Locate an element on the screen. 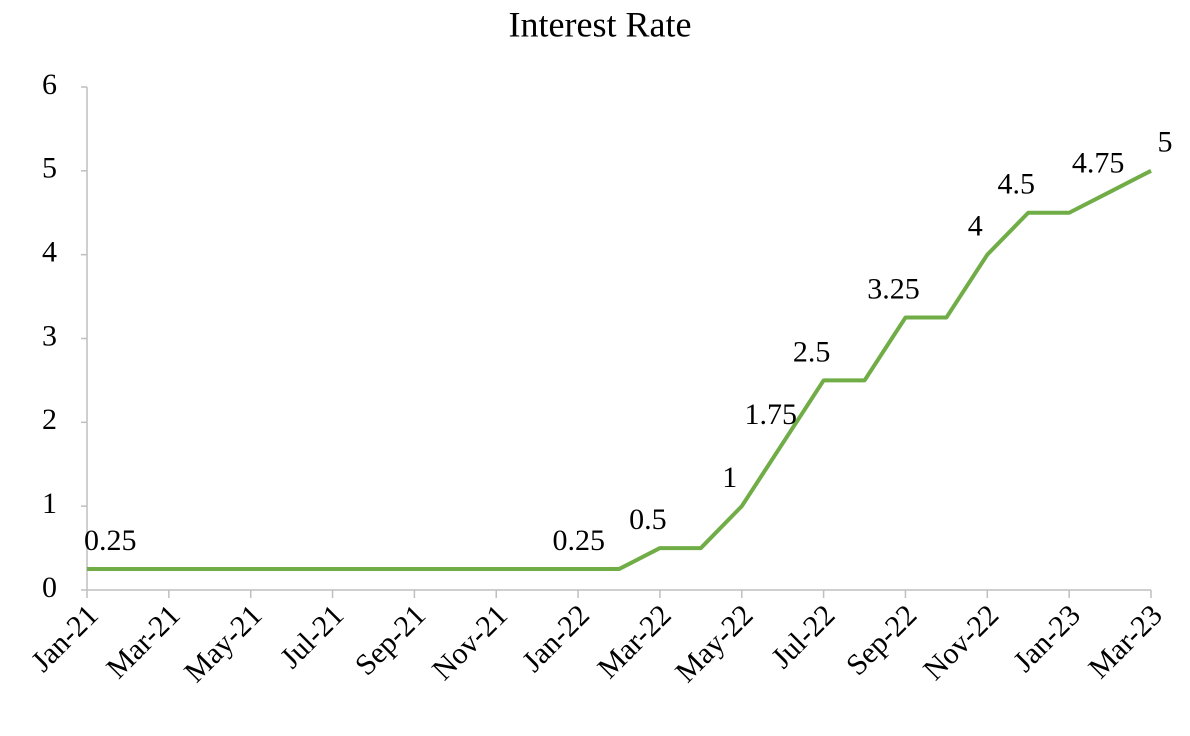 The image size is (1190, 736). x-tick-label: May-21 is located at coordinates (223, 643).